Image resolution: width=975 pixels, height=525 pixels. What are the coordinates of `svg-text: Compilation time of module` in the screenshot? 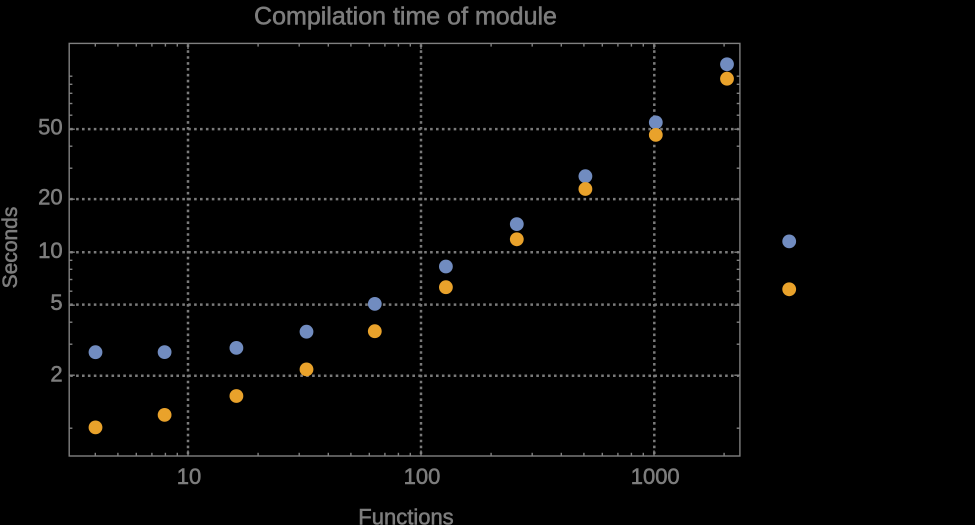 It's located at (405, 17).